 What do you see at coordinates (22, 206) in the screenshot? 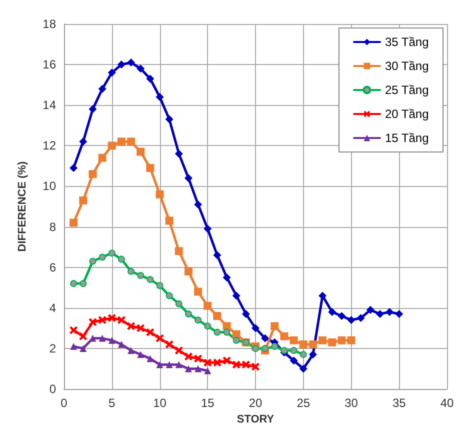
I see `y-axis-title: DIFFERENCE (%)` at bounding box center [22, 206].